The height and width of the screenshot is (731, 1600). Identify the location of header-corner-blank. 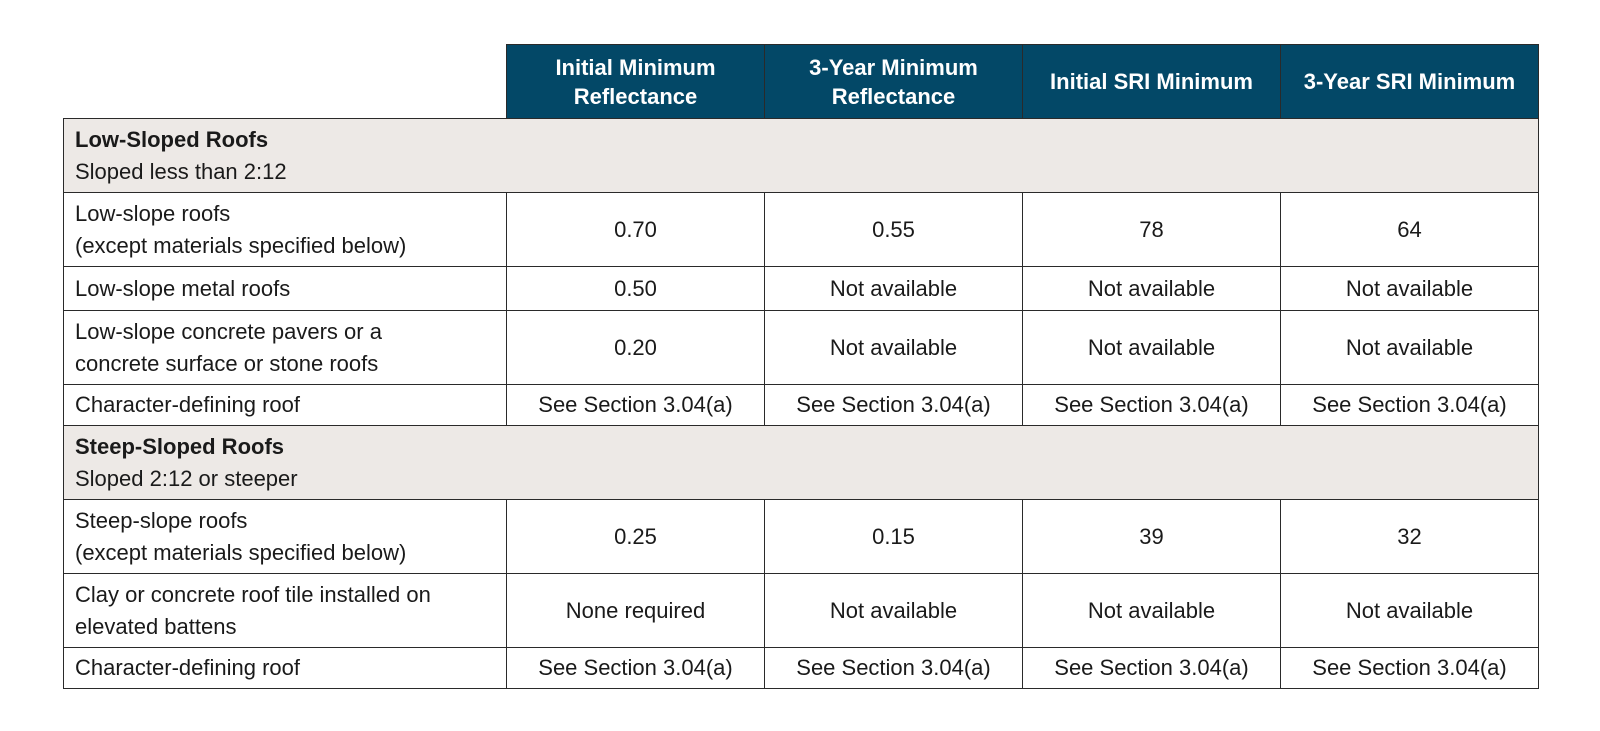
(285, 82).